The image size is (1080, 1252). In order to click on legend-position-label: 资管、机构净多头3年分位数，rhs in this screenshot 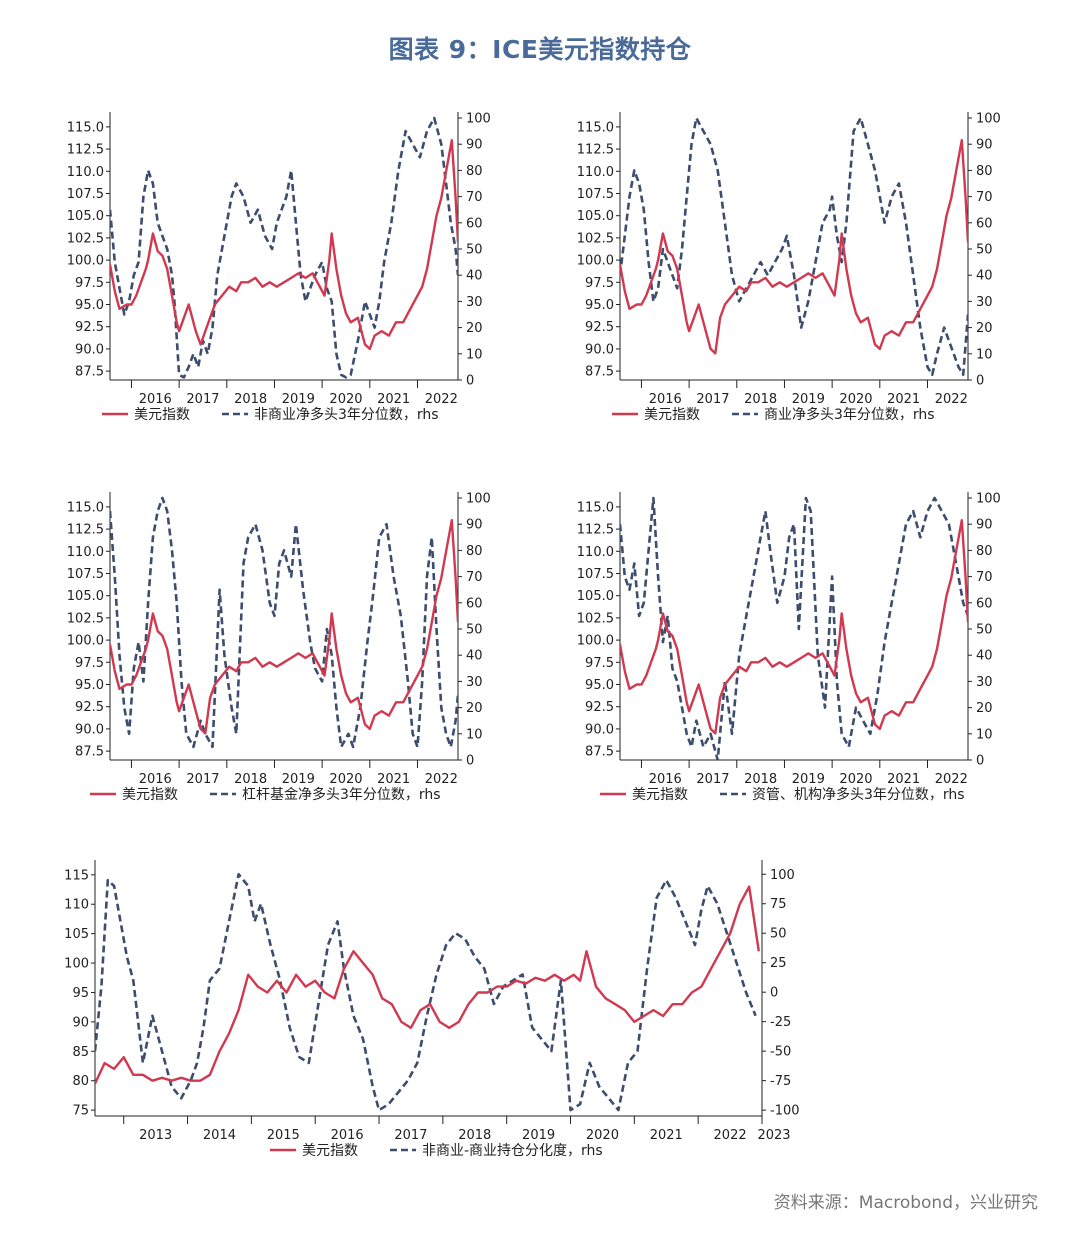, I will do `click(858, 794)`.